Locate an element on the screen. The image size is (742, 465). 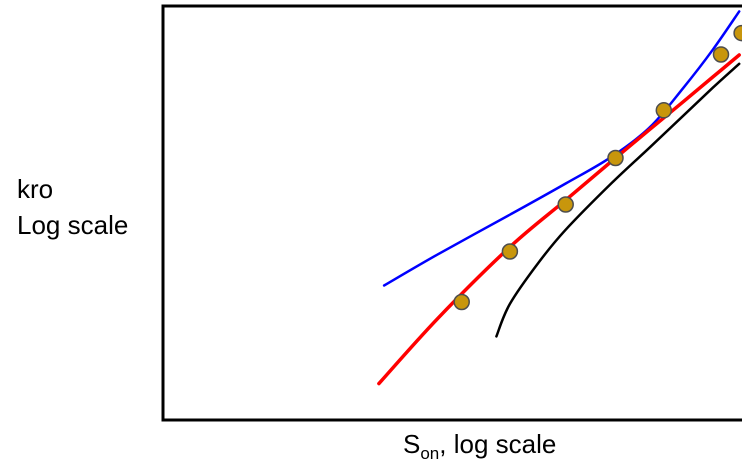
y-axis-label-line-1: kro is located at coordinates (35, 189).